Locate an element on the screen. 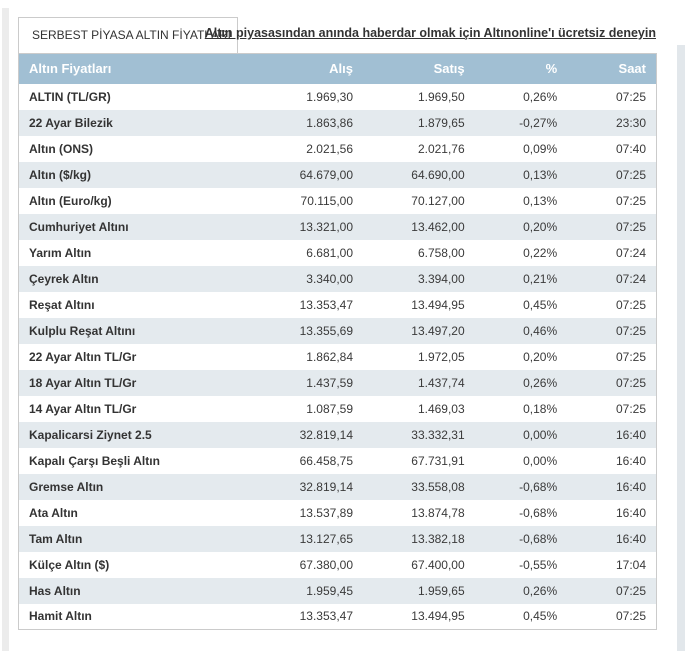 The width and height of the screenshot is (685, 651). cell-instrument-name: Gremse Altın is located at coordinates (66, 486).